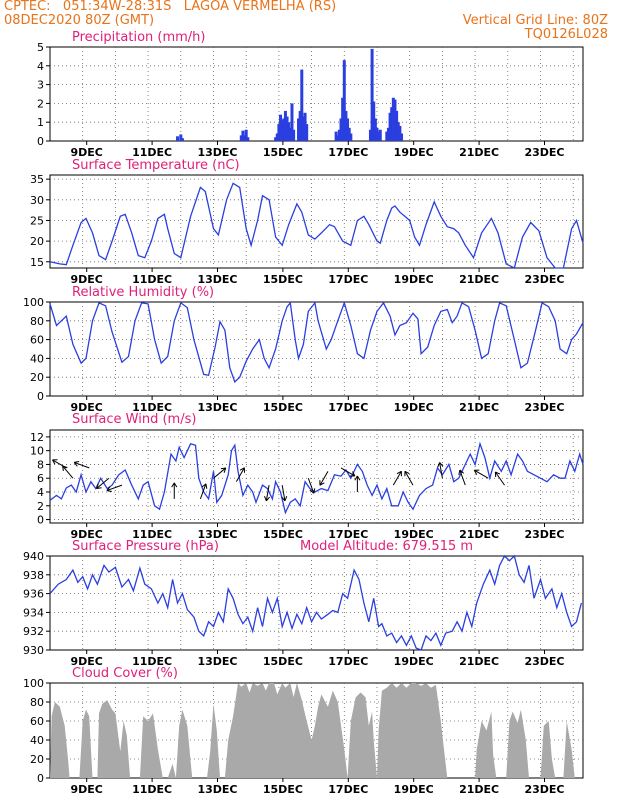 The image size is (618, 800). I want to click on y-tick-label: 30, so click(37, 200).